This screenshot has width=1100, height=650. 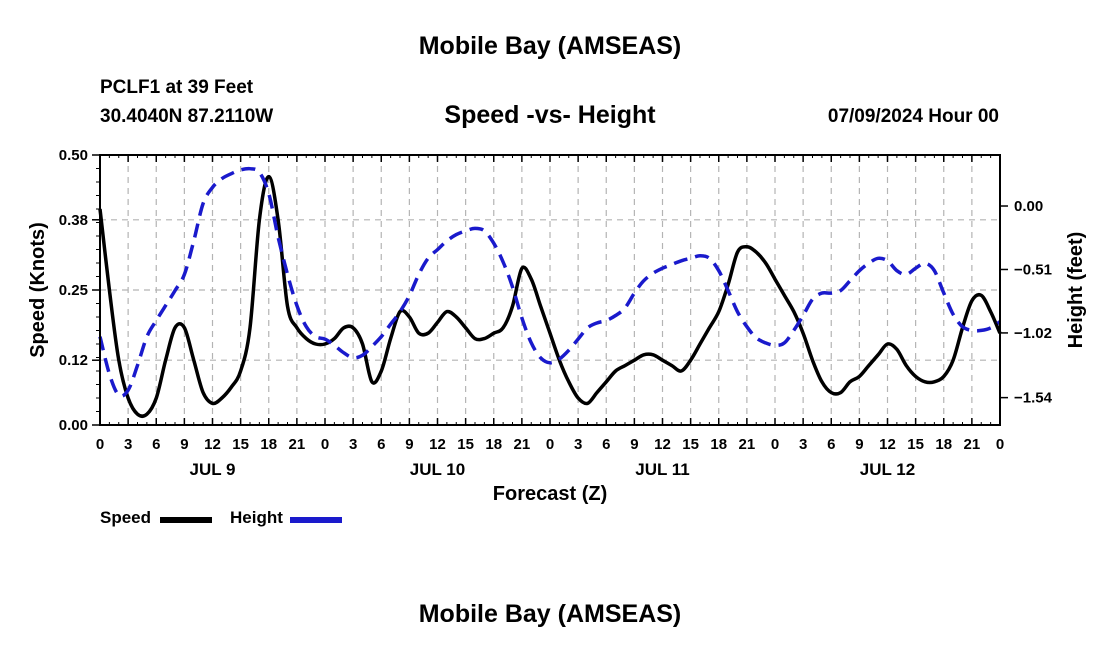 What do you see at coordinates (73, 425) in the screenshot?
I see `y-tick-label: 0.00` at bounding box center [73, 425].